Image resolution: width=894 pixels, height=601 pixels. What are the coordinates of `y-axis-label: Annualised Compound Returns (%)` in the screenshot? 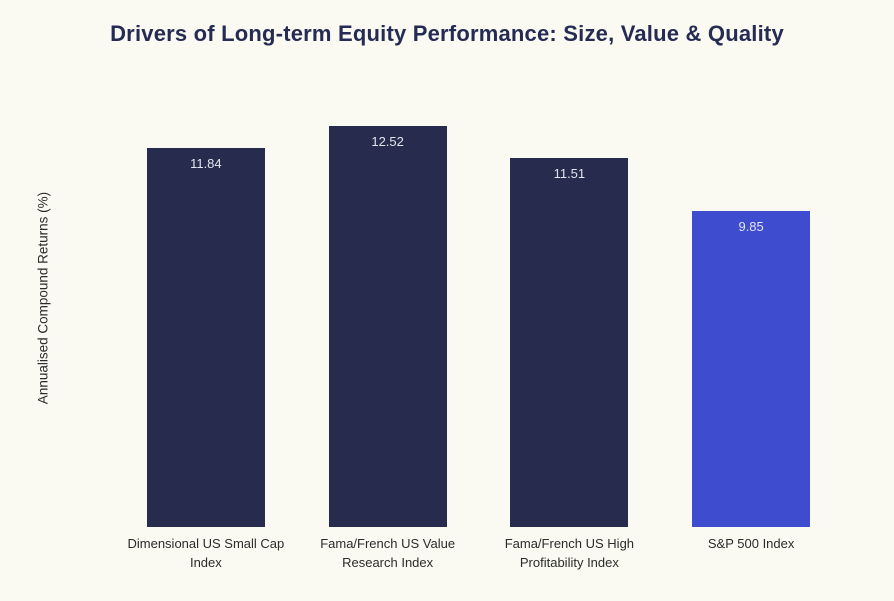 It's located at (43, 298).